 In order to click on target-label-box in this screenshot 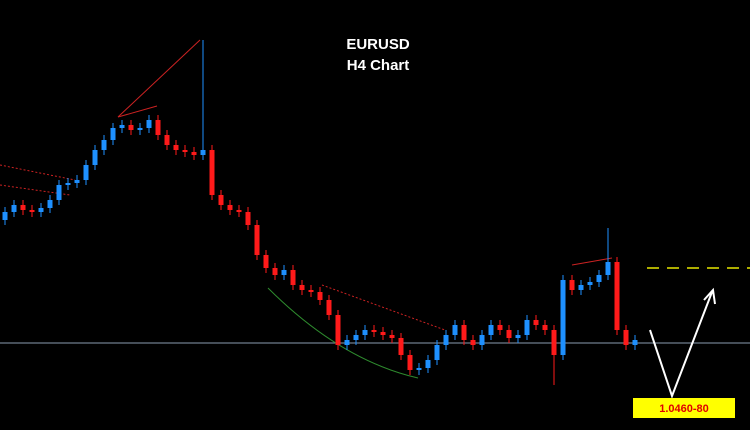, I will do `click(684, 408)`.